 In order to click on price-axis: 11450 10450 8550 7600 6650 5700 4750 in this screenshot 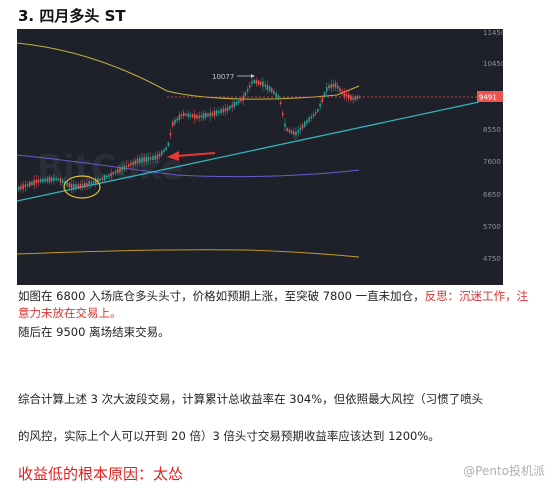, I will do `click(493, 146)`.